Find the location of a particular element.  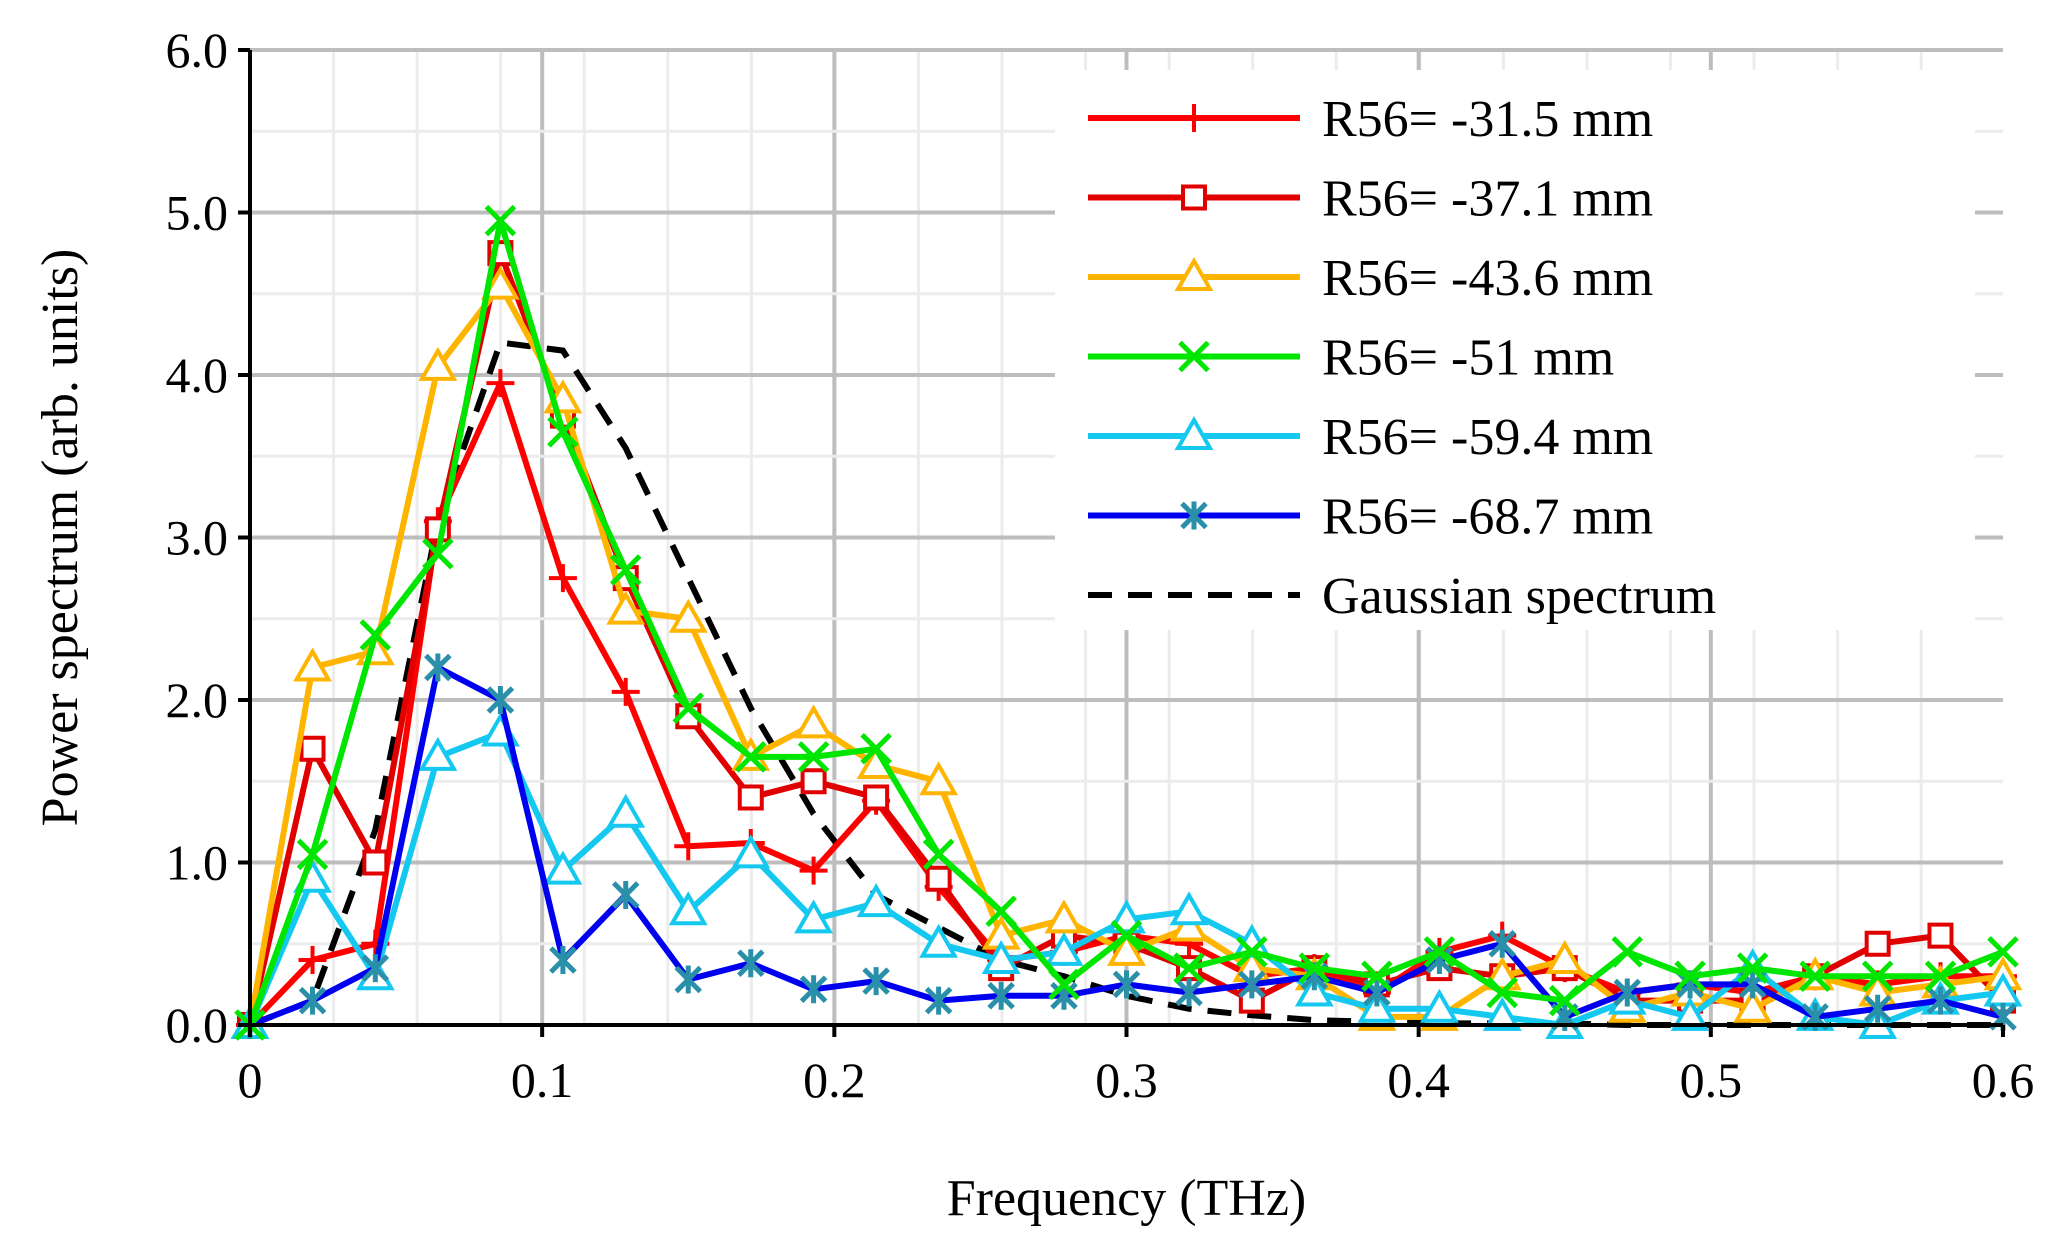

legend-label-1: R56= -37.1 mm is located at coordinates (1487, 199).